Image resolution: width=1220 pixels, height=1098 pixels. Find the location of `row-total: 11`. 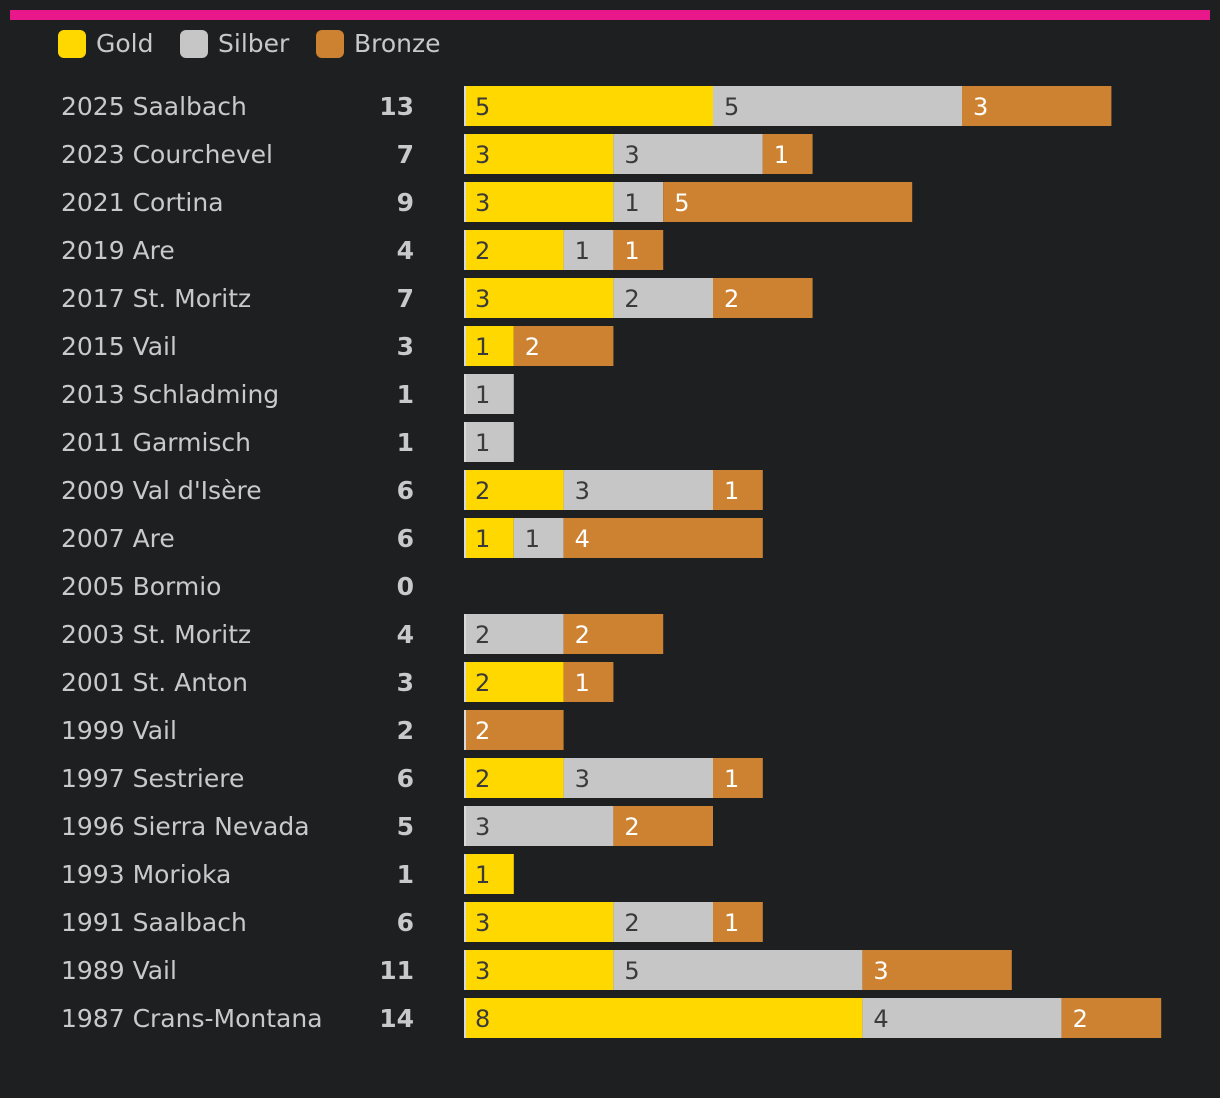

row-total: 11 is located at coordinates (396, 970).